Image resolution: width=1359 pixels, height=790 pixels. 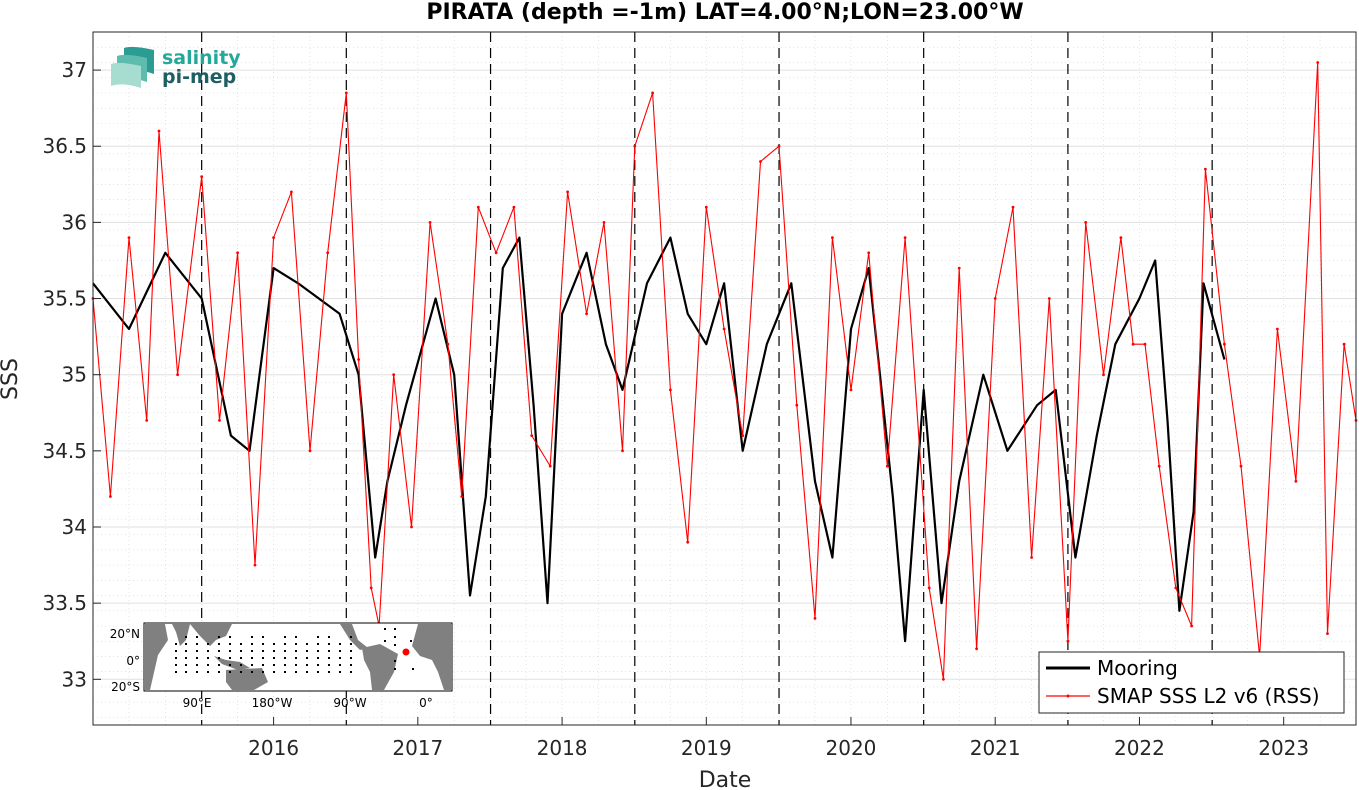 I want to click on x-tick-label: 2021, so click(x=995, y=748).